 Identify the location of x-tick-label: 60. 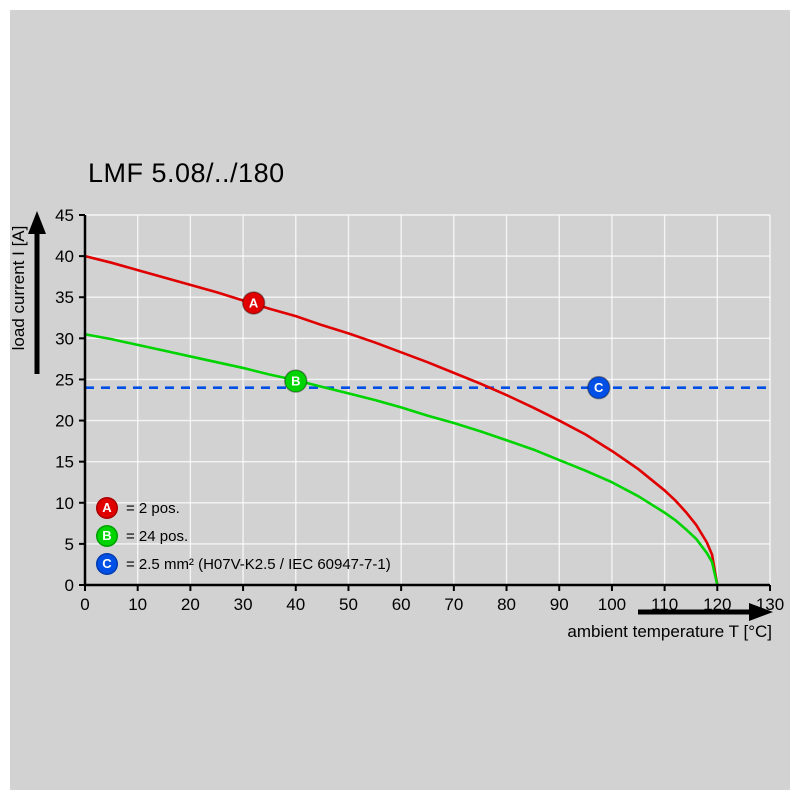
(401, 604).